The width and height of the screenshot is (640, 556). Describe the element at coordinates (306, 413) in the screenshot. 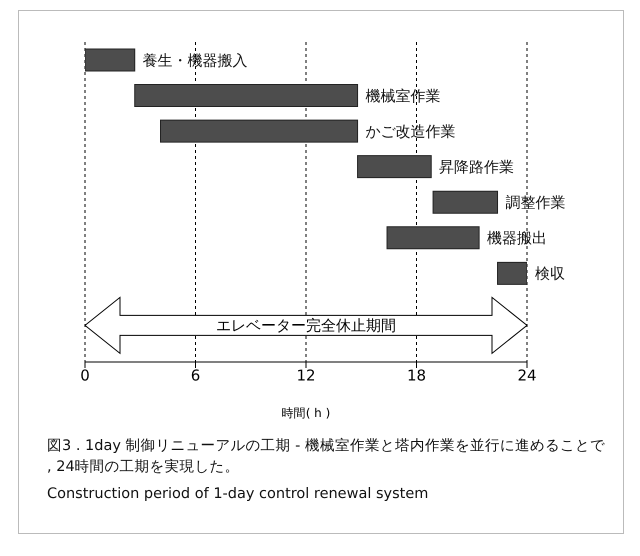

I see `x-axis-title: 時間( h )` at that location.